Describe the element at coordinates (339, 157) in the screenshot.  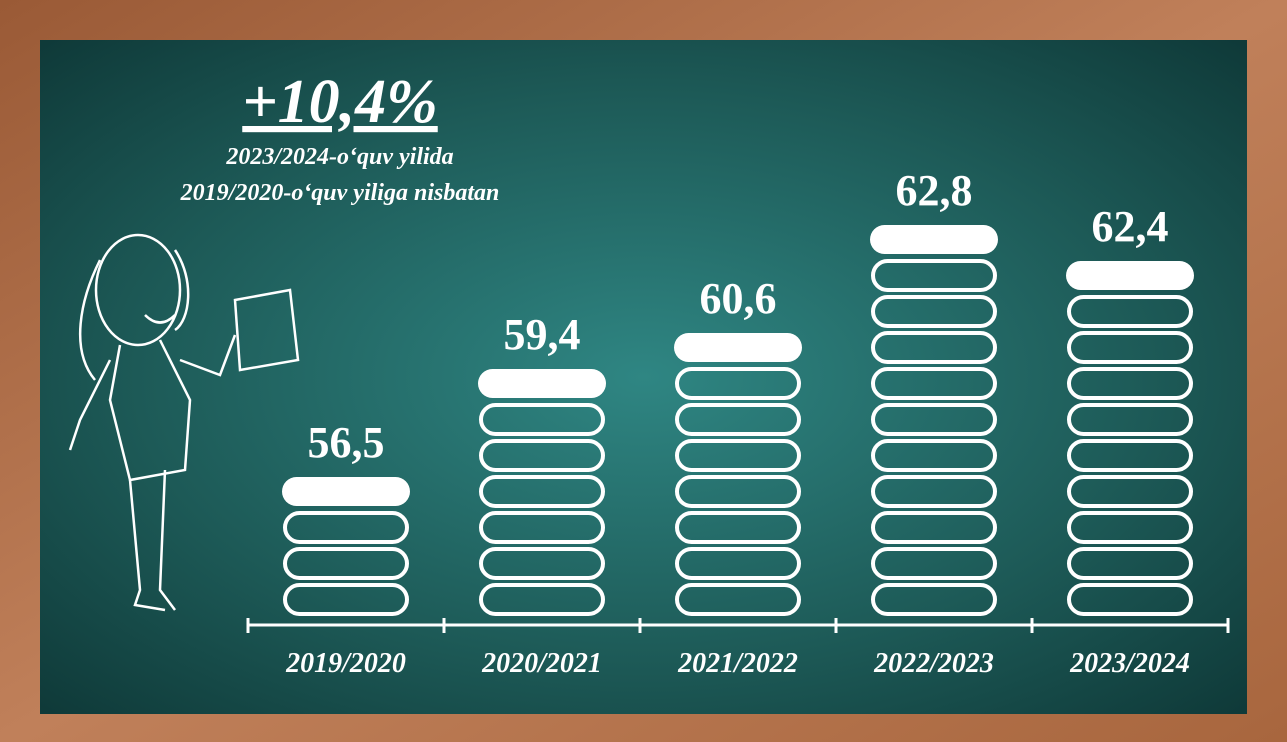
I see `subtitle: 2023/2024-o‘quv yilida` at that location.